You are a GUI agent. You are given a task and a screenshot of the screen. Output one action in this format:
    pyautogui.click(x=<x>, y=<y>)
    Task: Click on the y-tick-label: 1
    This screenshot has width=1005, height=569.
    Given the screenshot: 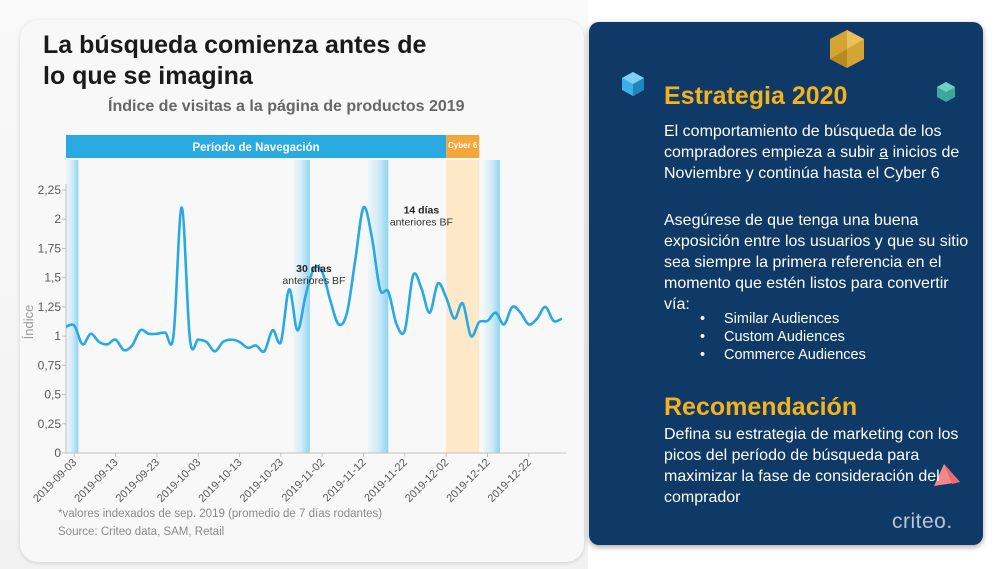 What is the action you would take?
    pyautogui.click(x=57, y=336)
    